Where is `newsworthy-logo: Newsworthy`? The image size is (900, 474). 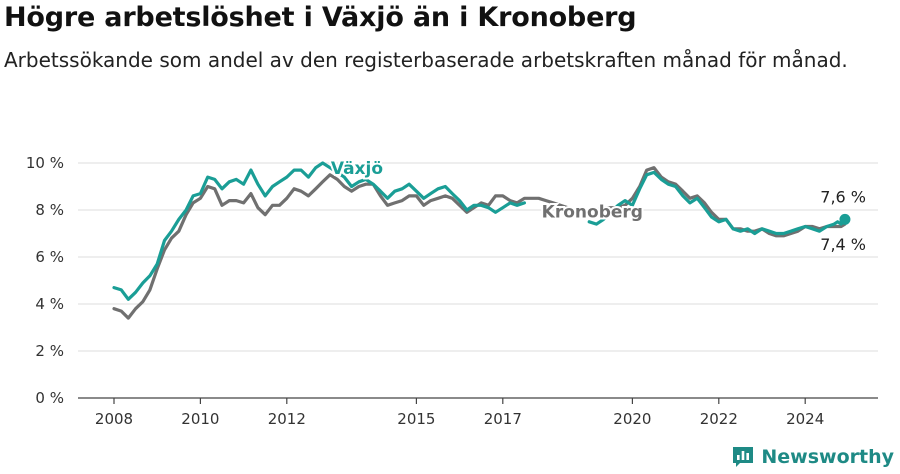 newsworthy-logo: Newsworthy is located at coordinates (812, 457).